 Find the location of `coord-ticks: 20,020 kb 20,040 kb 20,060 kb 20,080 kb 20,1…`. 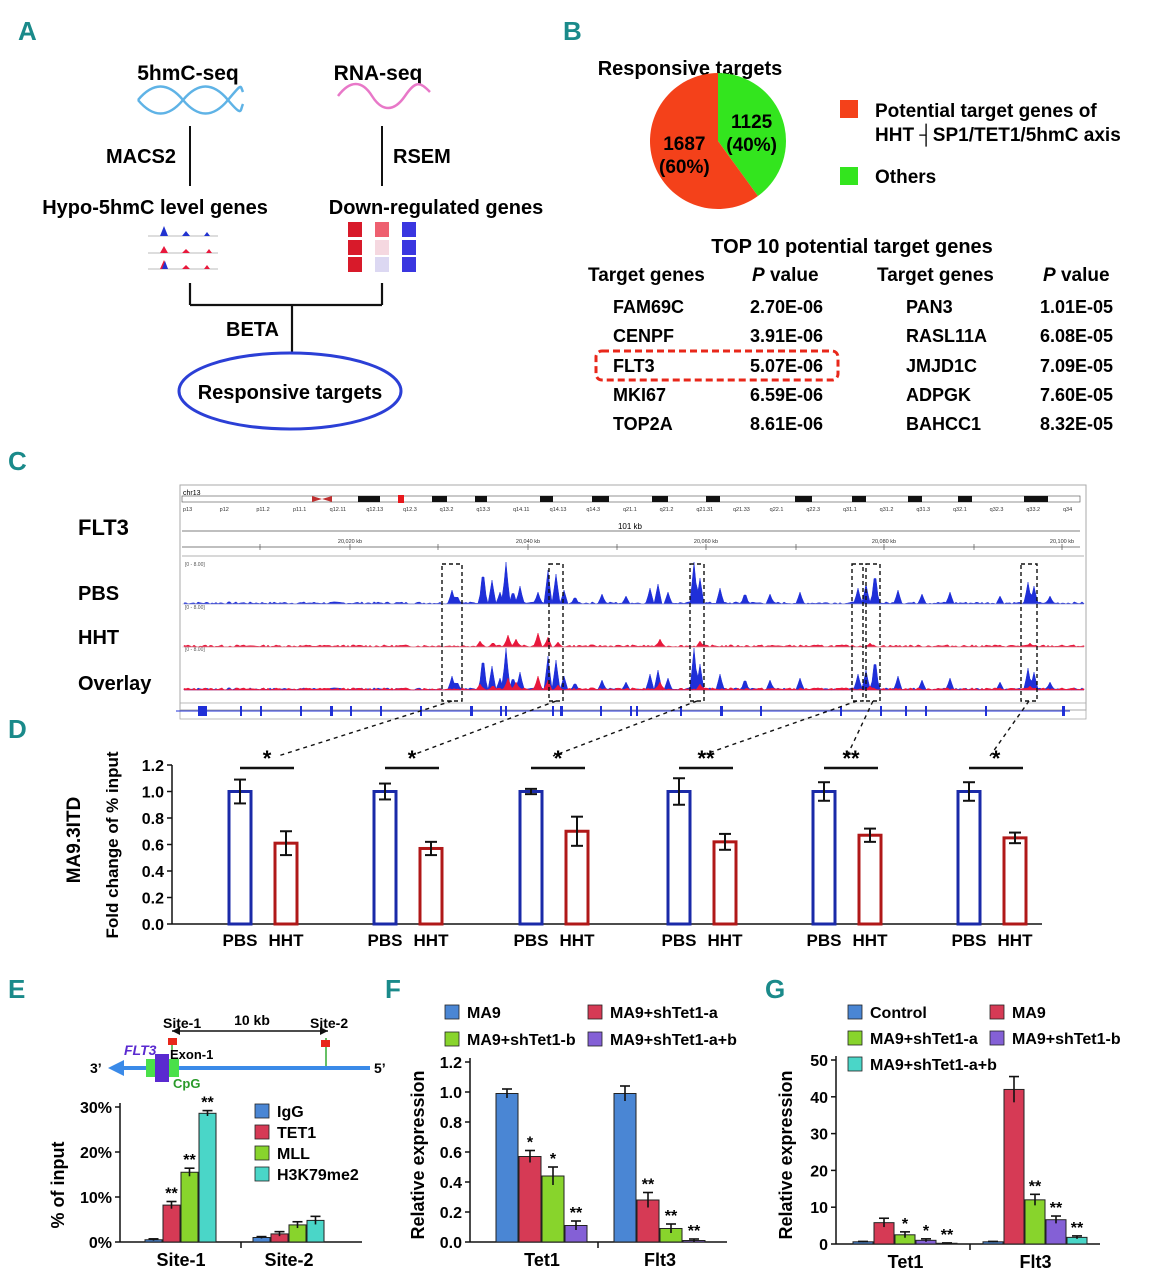

coord-ticks: 20,020 kb 20,040 kb 20,060 kb 20,080 kb 20,1… is located at coordinates (666, 544).